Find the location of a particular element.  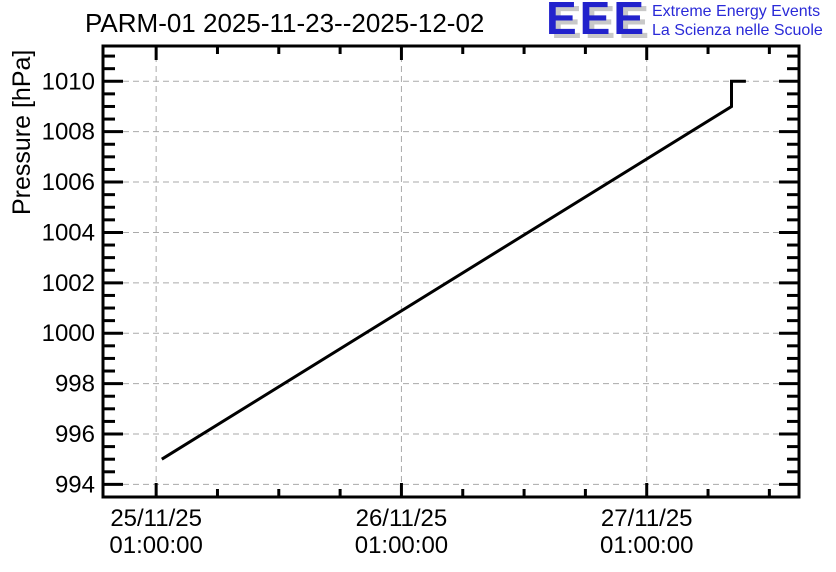

x-tick-label-date: 26/11/25 is located at coordinates (402, 518).